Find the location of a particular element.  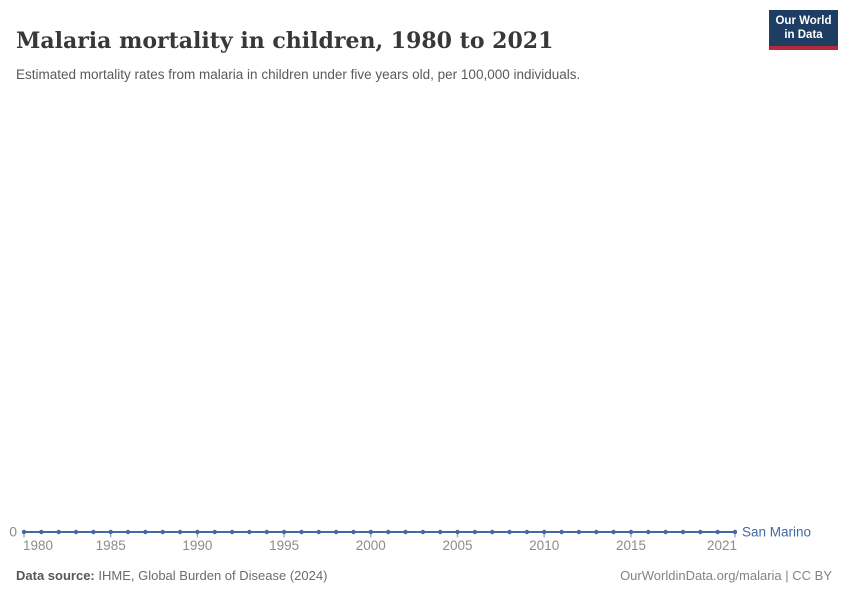

x-axis-label: 1980 is located at coordinates (38, 545).